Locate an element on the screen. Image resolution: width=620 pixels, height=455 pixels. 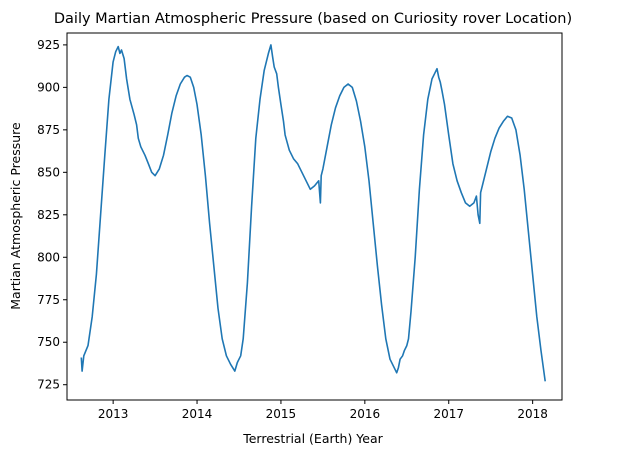
y-tick-label: 900 is located at coordinates (48, 87).